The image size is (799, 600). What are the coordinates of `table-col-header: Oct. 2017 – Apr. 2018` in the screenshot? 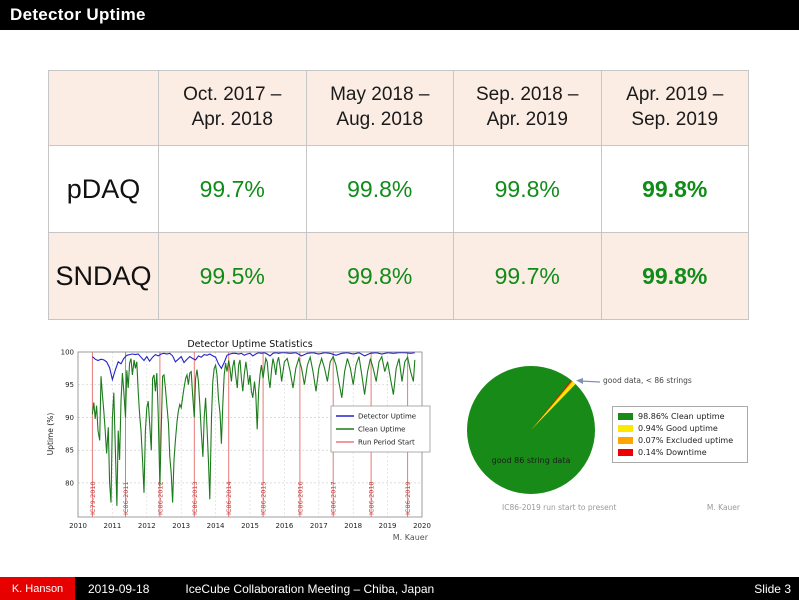 It's located at (233, 108).